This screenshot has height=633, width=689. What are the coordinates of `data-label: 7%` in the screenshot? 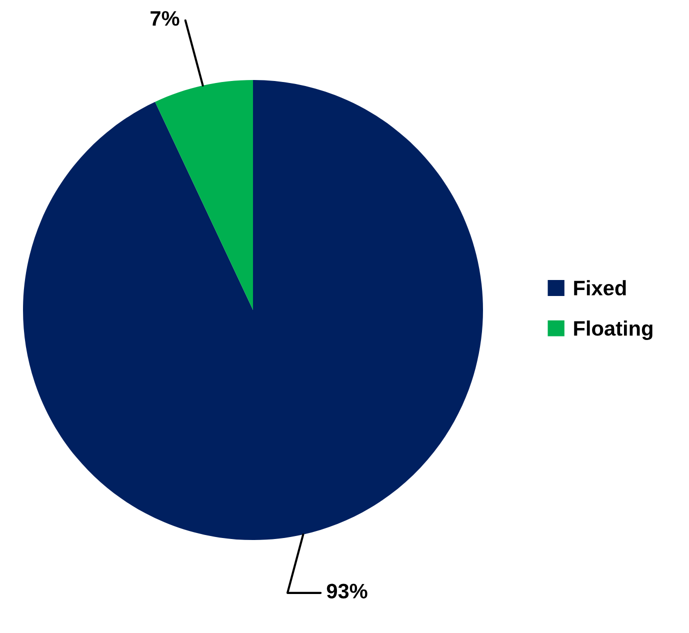 It's located at (165, 18).